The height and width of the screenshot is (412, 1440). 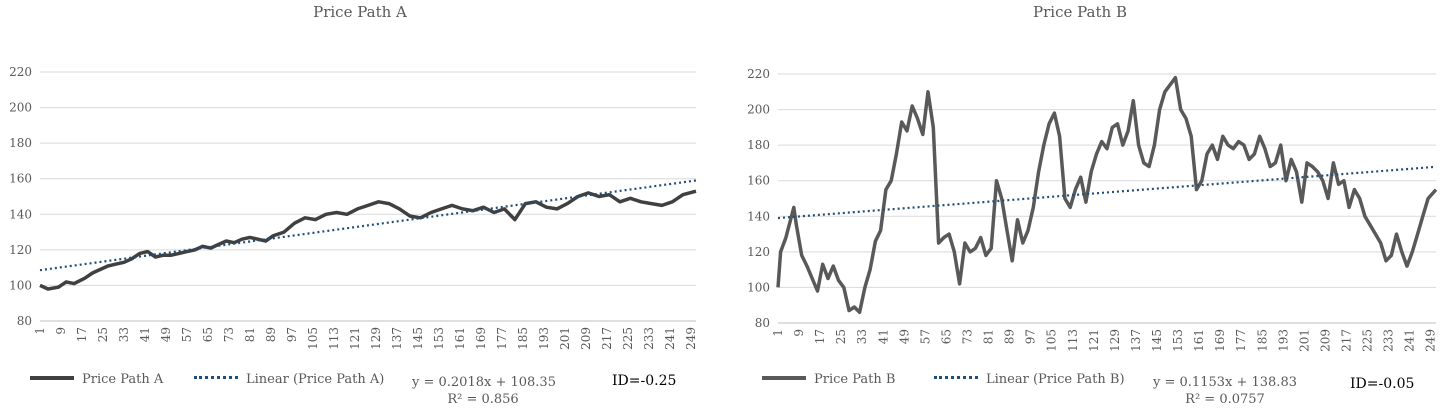 What do you see at coordinates (360, 12) in the screenshot?
I see `chart-title-a: Price Path A` at bounding box center [360, 12].